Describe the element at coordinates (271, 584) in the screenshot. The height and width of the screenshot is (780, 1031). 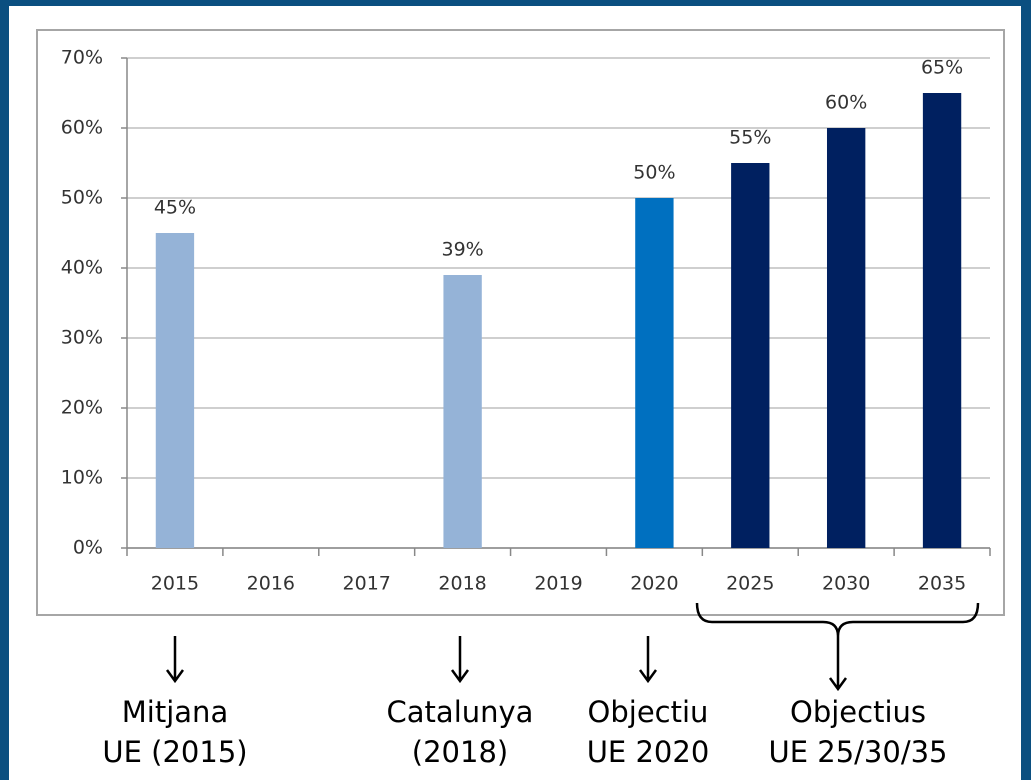
I see `x-tick-label: 2016` at that location.